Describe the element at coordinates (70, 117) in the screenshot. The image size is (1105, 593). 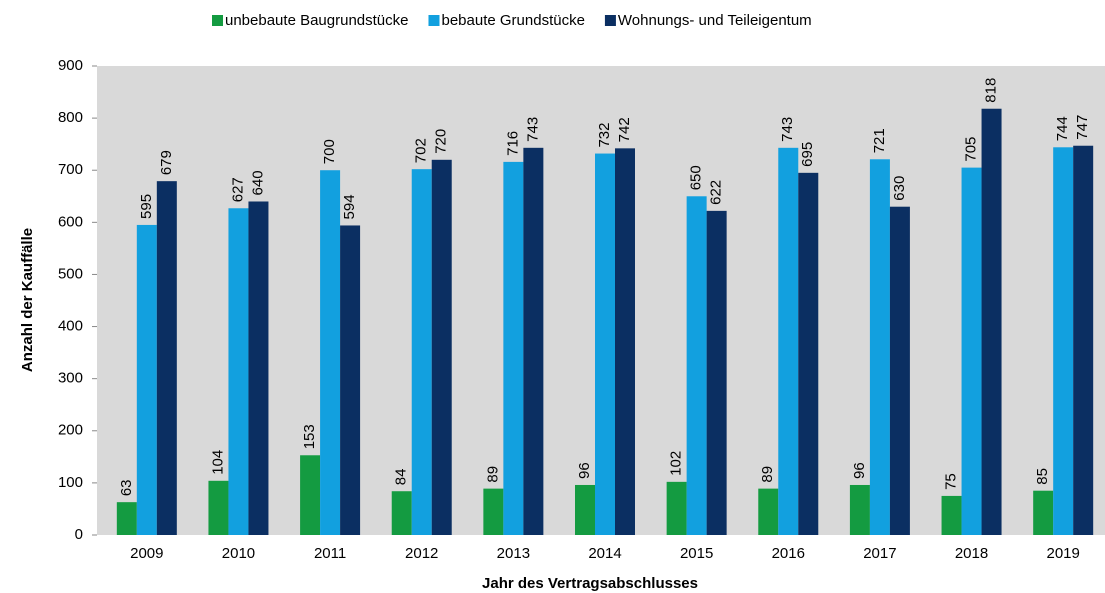
I see `y-tick-label: 800` at that location.